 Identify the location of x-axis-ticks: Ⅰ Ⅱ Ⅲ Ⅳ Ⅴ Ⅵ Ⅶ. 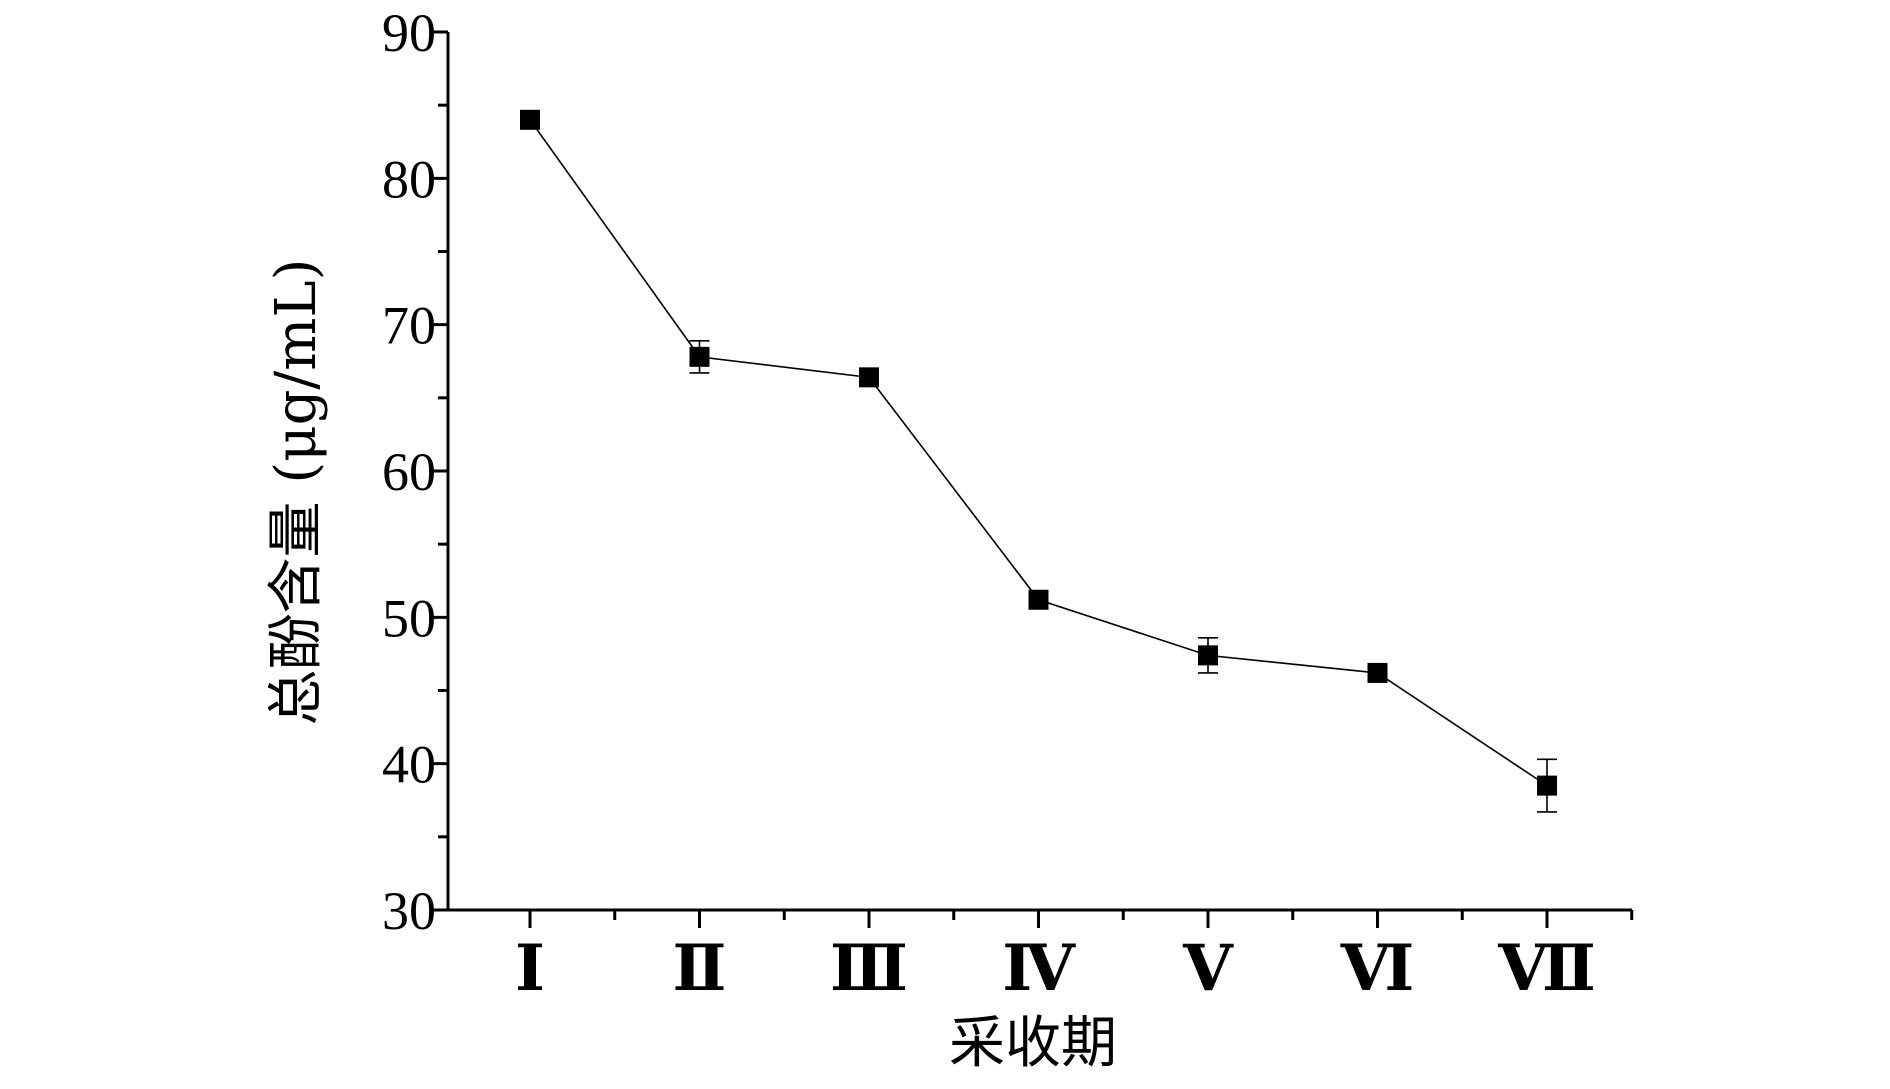
(1074, 957).